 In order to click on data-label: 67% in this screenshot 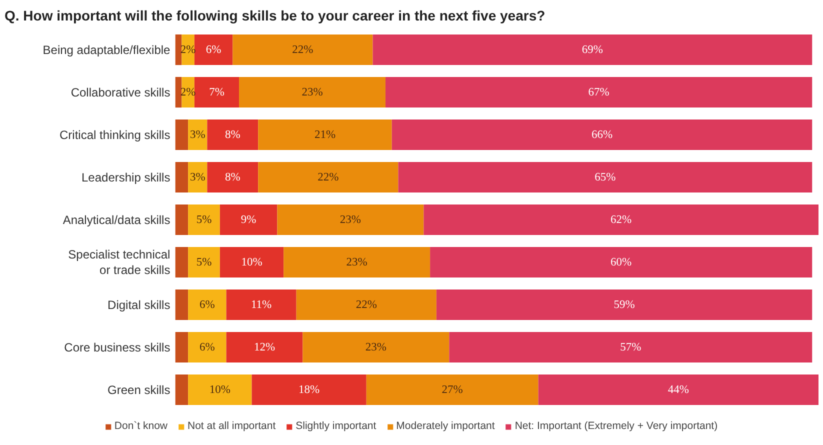, I will do `click(599, 92)`.